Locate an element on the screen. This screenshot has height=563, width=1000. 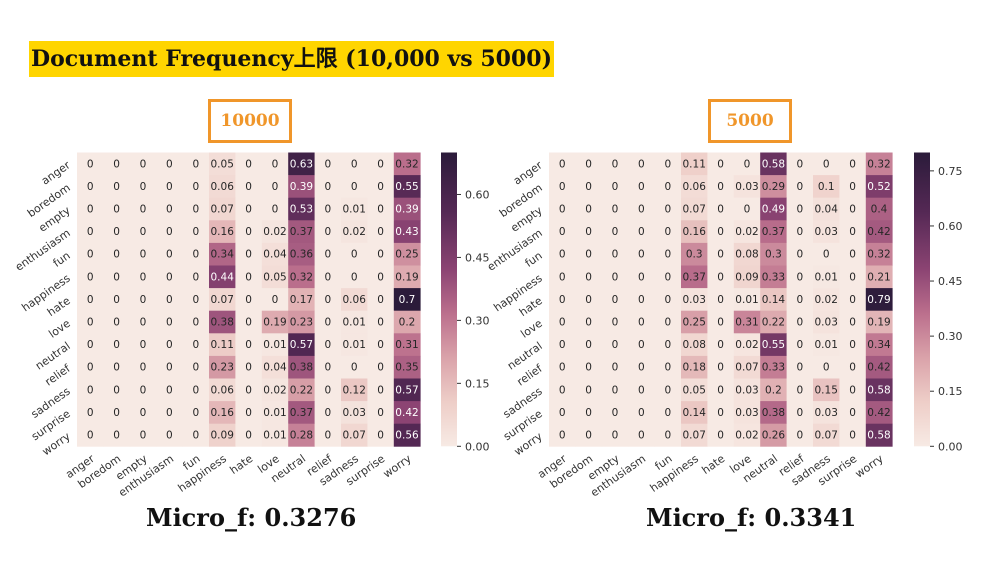
cell-value-label: 0.1 is located at coordinates (826, 187).